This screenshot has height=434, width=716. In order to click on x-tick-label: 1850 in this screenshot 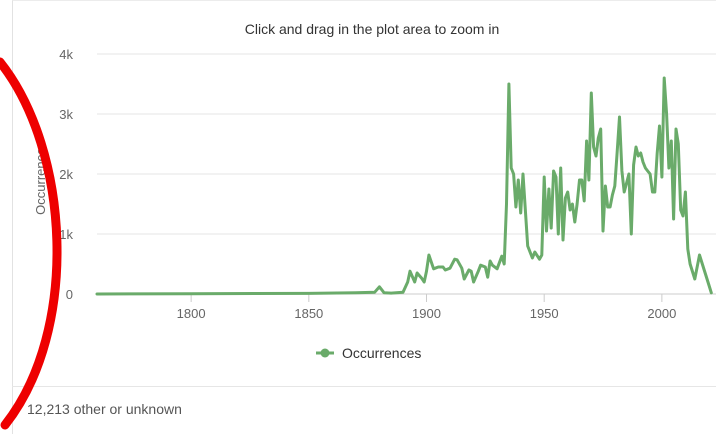, I will do `click(308, 313)`.